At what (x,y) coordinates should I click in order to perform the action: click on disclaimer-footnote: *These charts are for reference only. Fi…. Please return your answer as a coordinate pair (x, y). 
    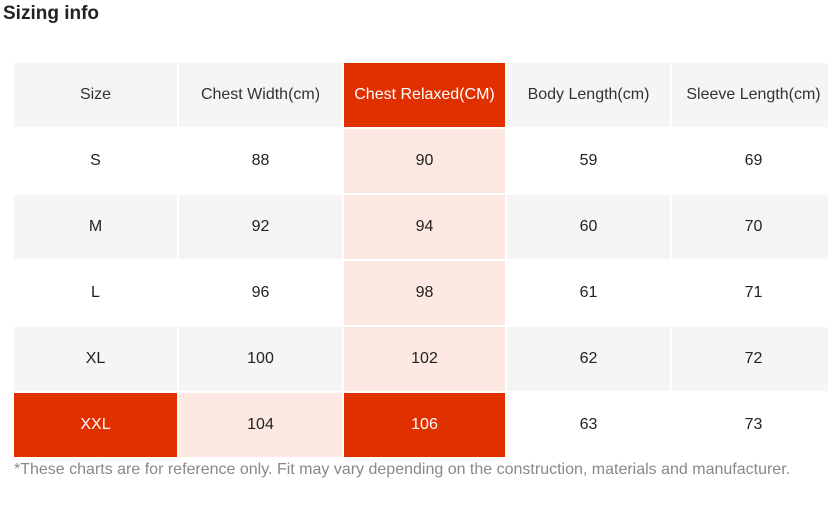
    Looking at the image, I should click on (402, 469).